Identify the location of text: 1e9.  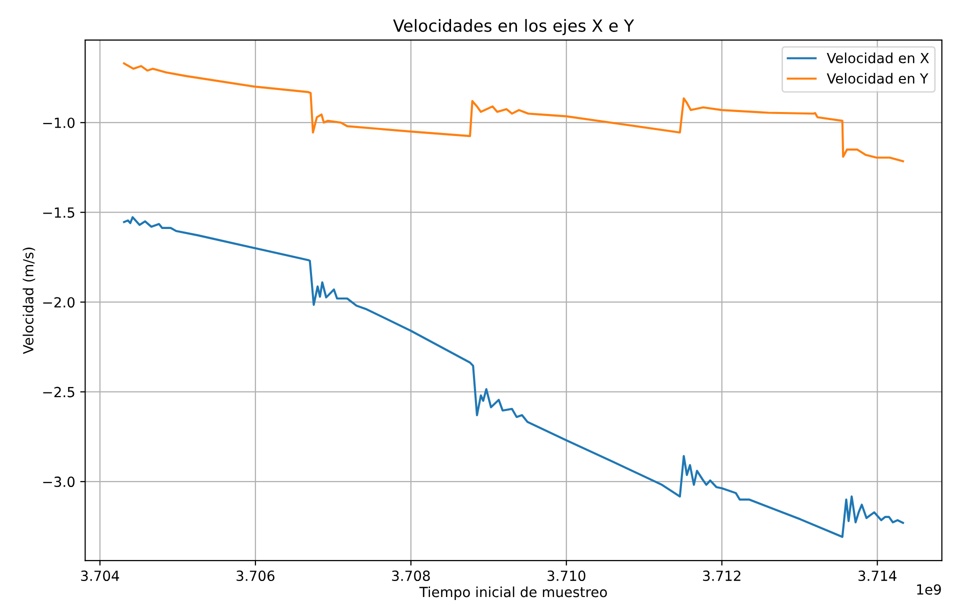
(929, 589).